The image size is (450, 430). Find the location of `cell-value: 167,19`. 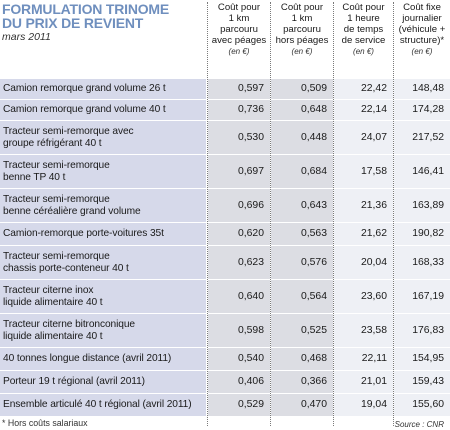

cell-value: 167,19 is located at coordinates (428, 296).